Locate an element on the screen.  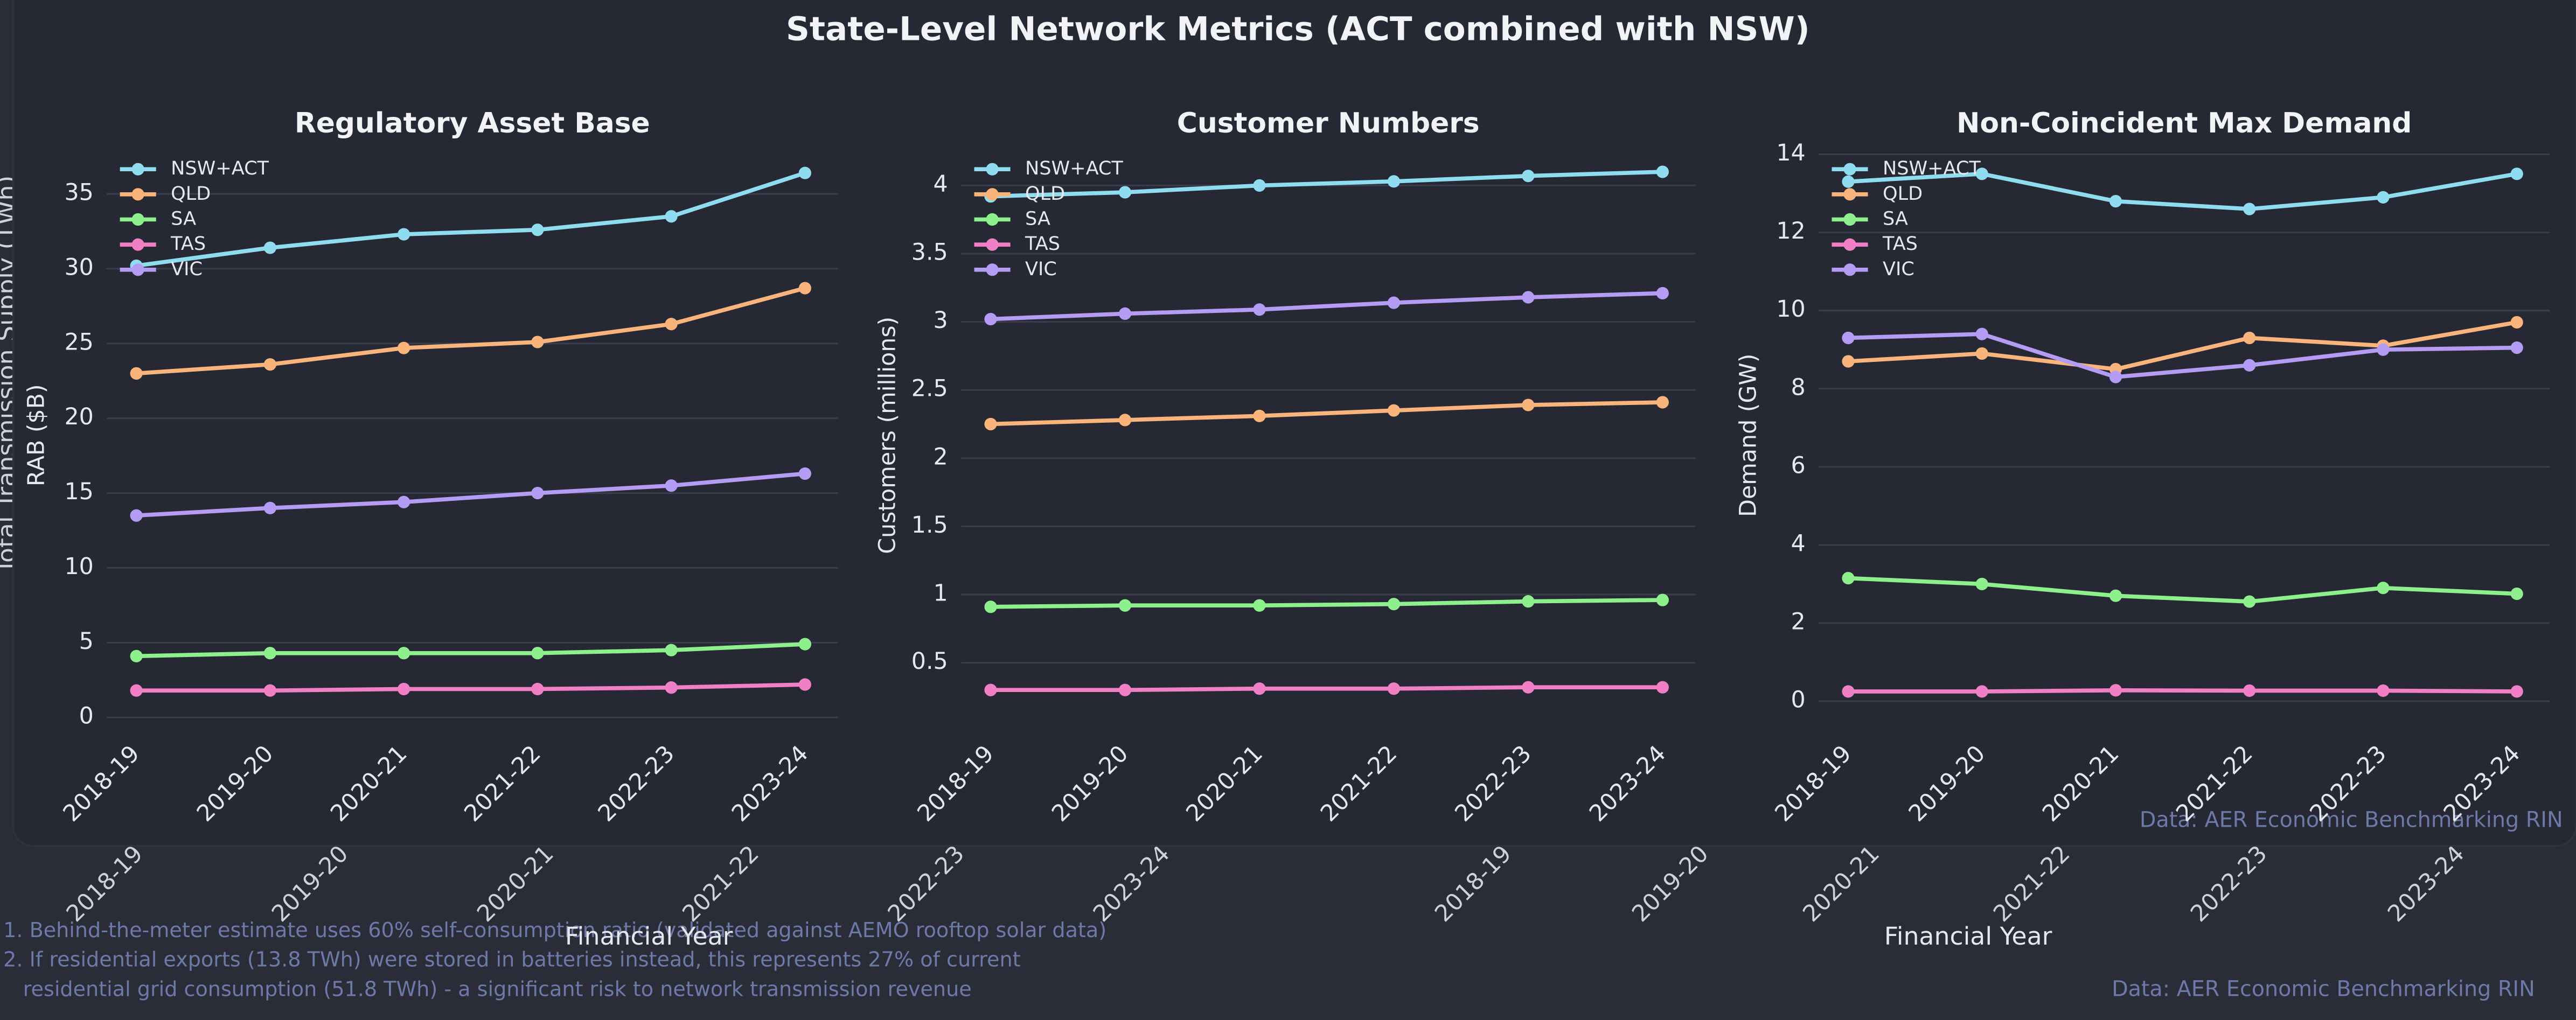
y-tick-label: 12 is located at coordinates (1791, 231).